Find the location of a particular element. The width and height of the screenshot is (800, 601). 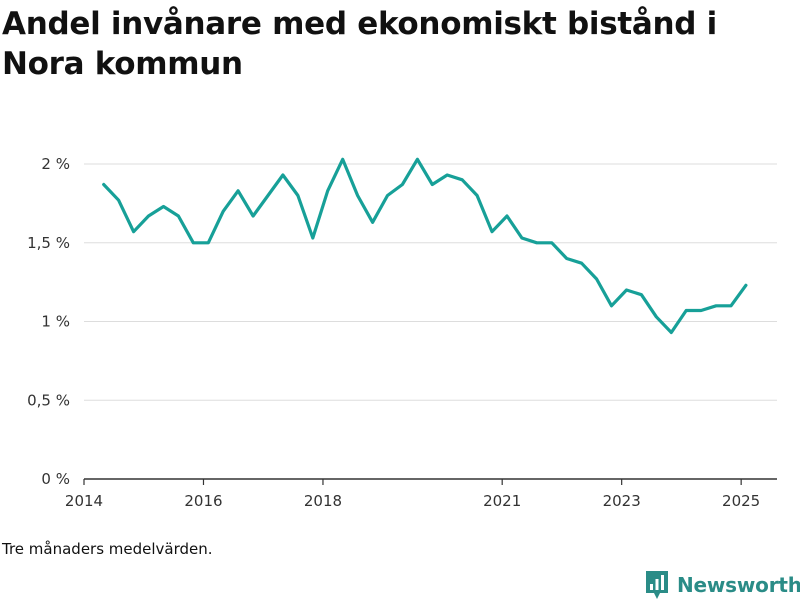

brand-name: Newsworthy is located at coordinates (738, 585).